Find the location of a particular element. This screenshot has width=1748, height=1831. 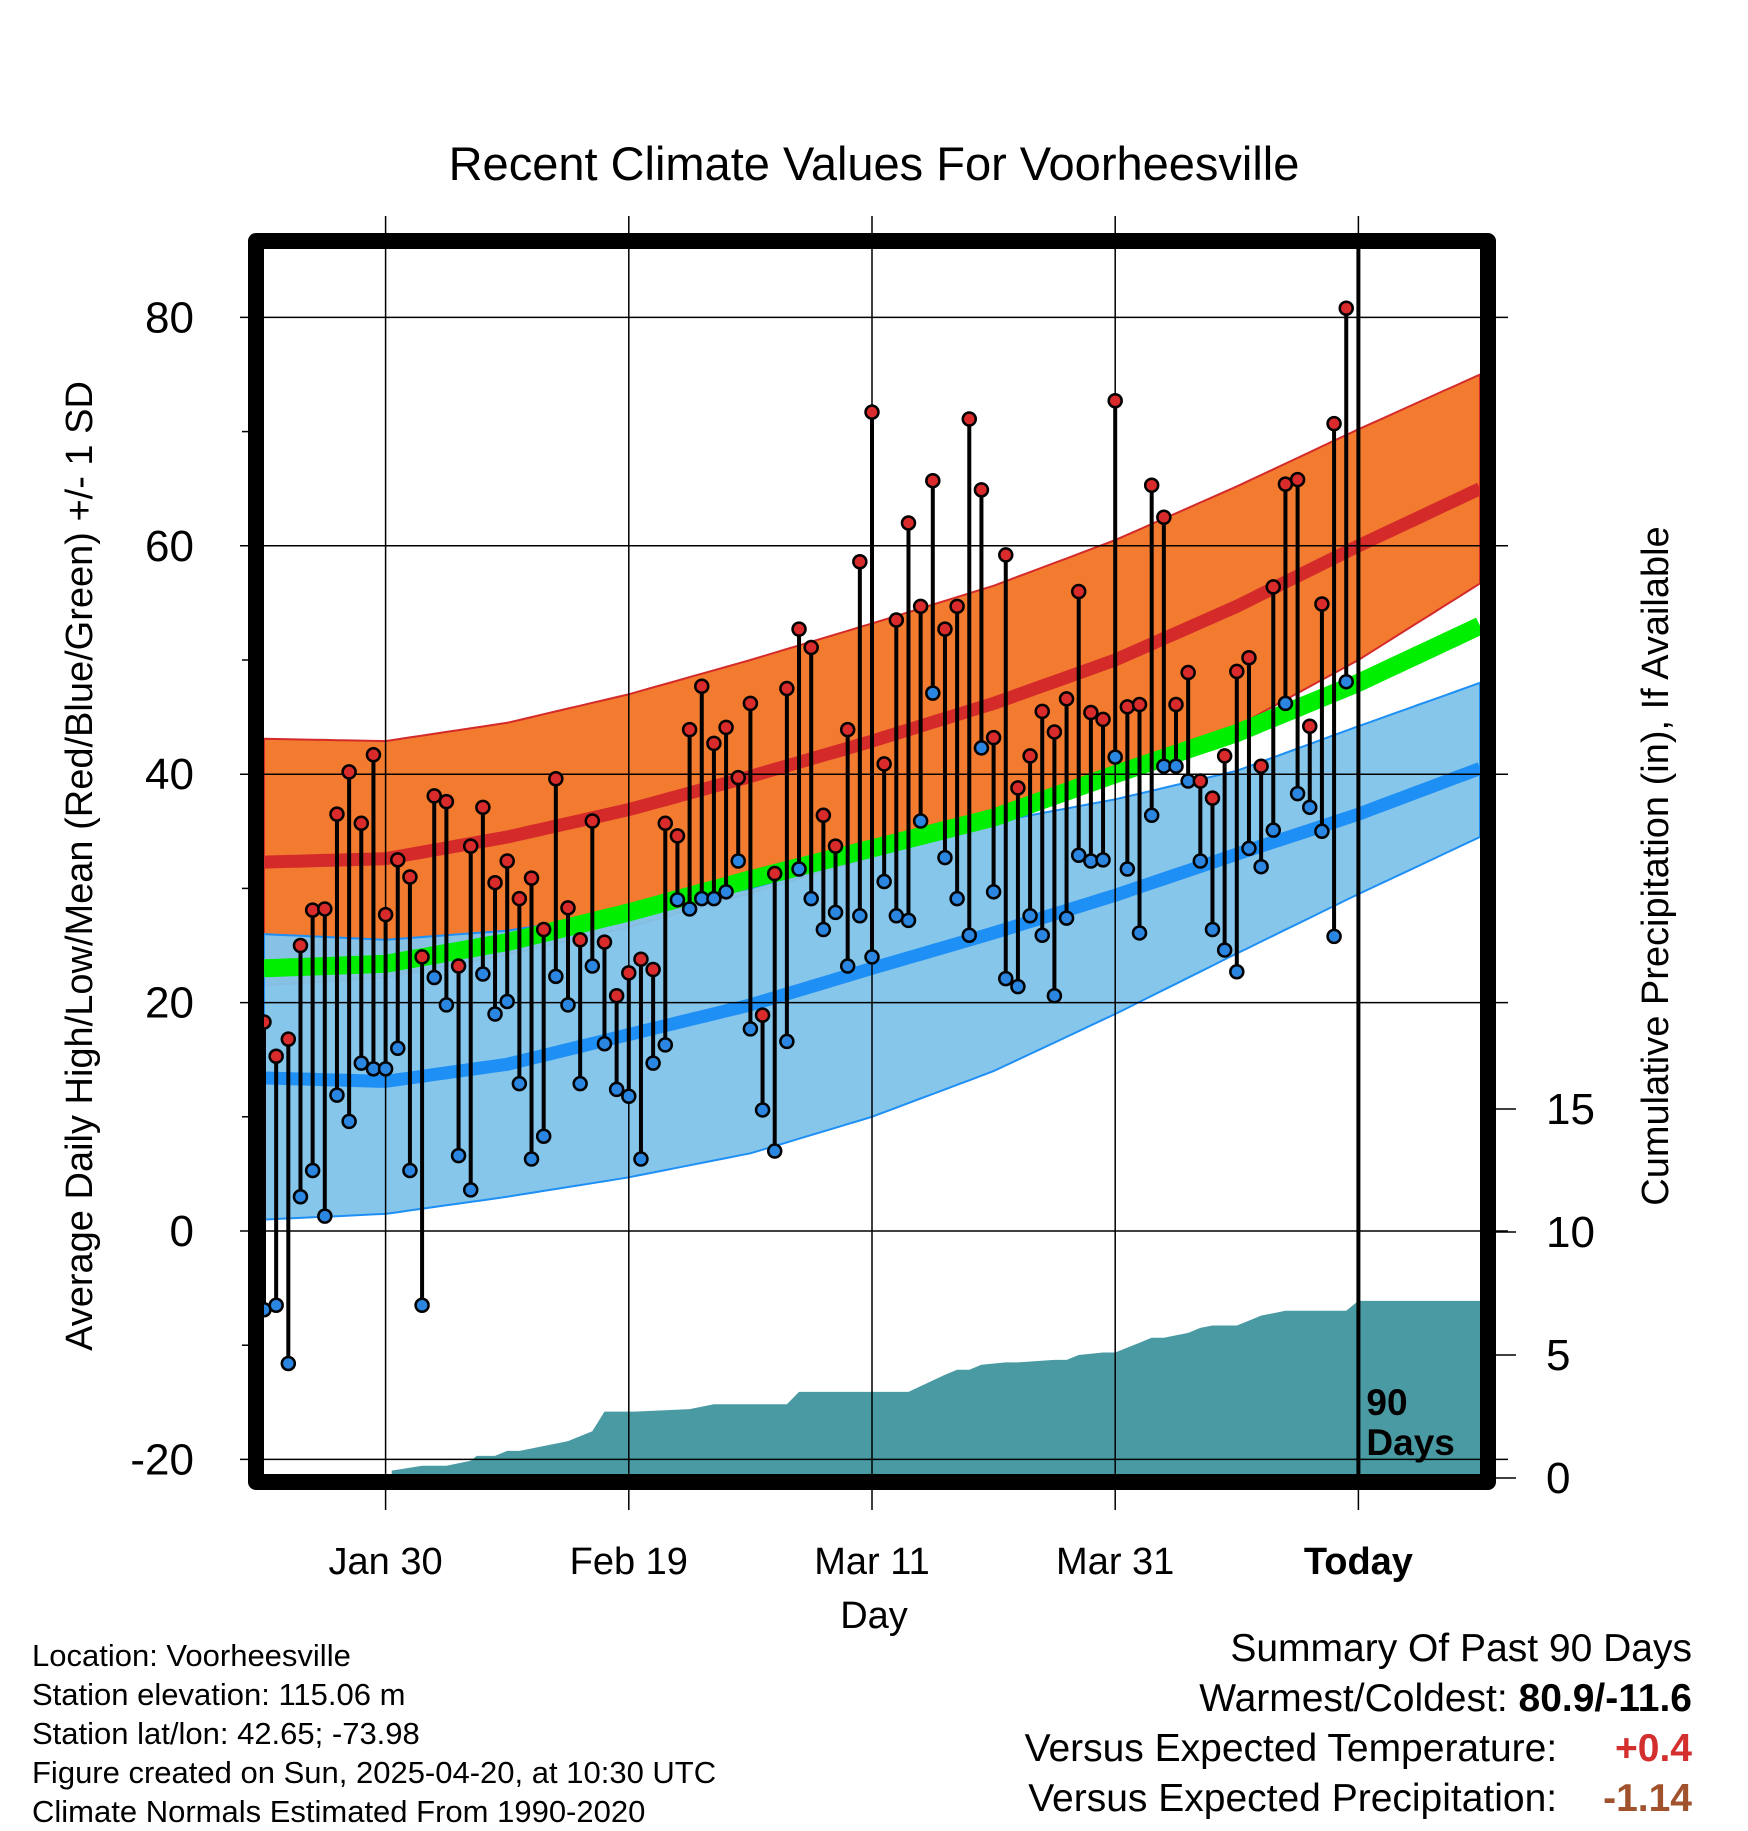

precipitation-area is located at coordinates (872, 1389).